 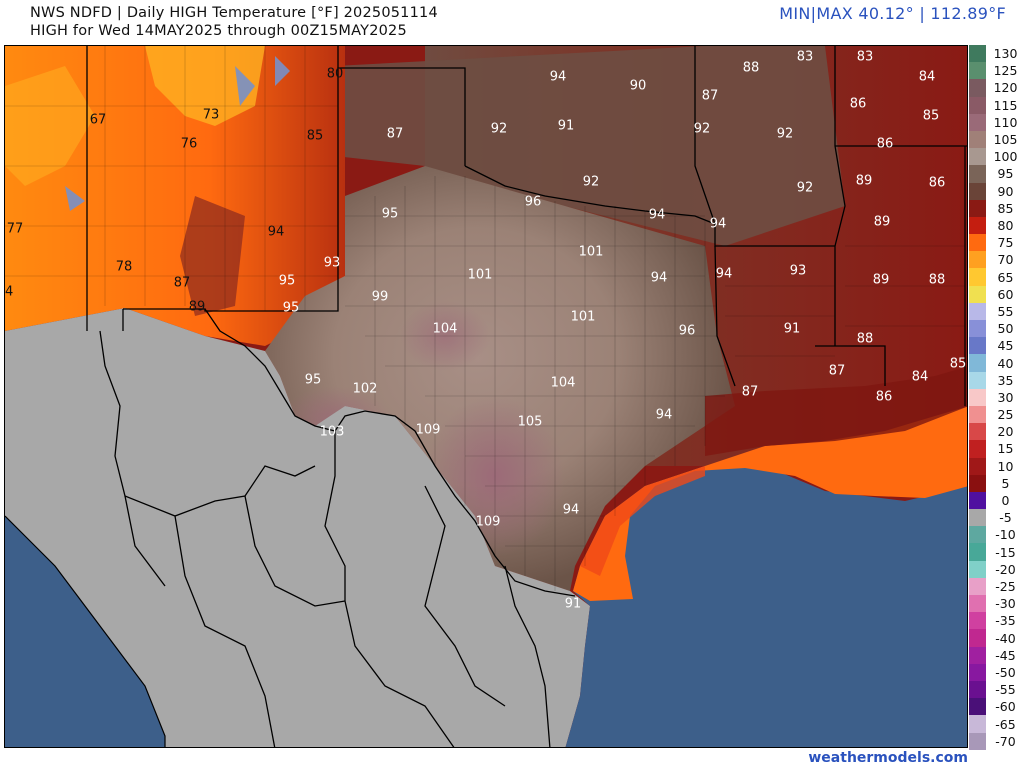 What do you see at coordinates (590, 146) in the screenshot?
I see `oklahoma-field` at bounding box center [590, 146].